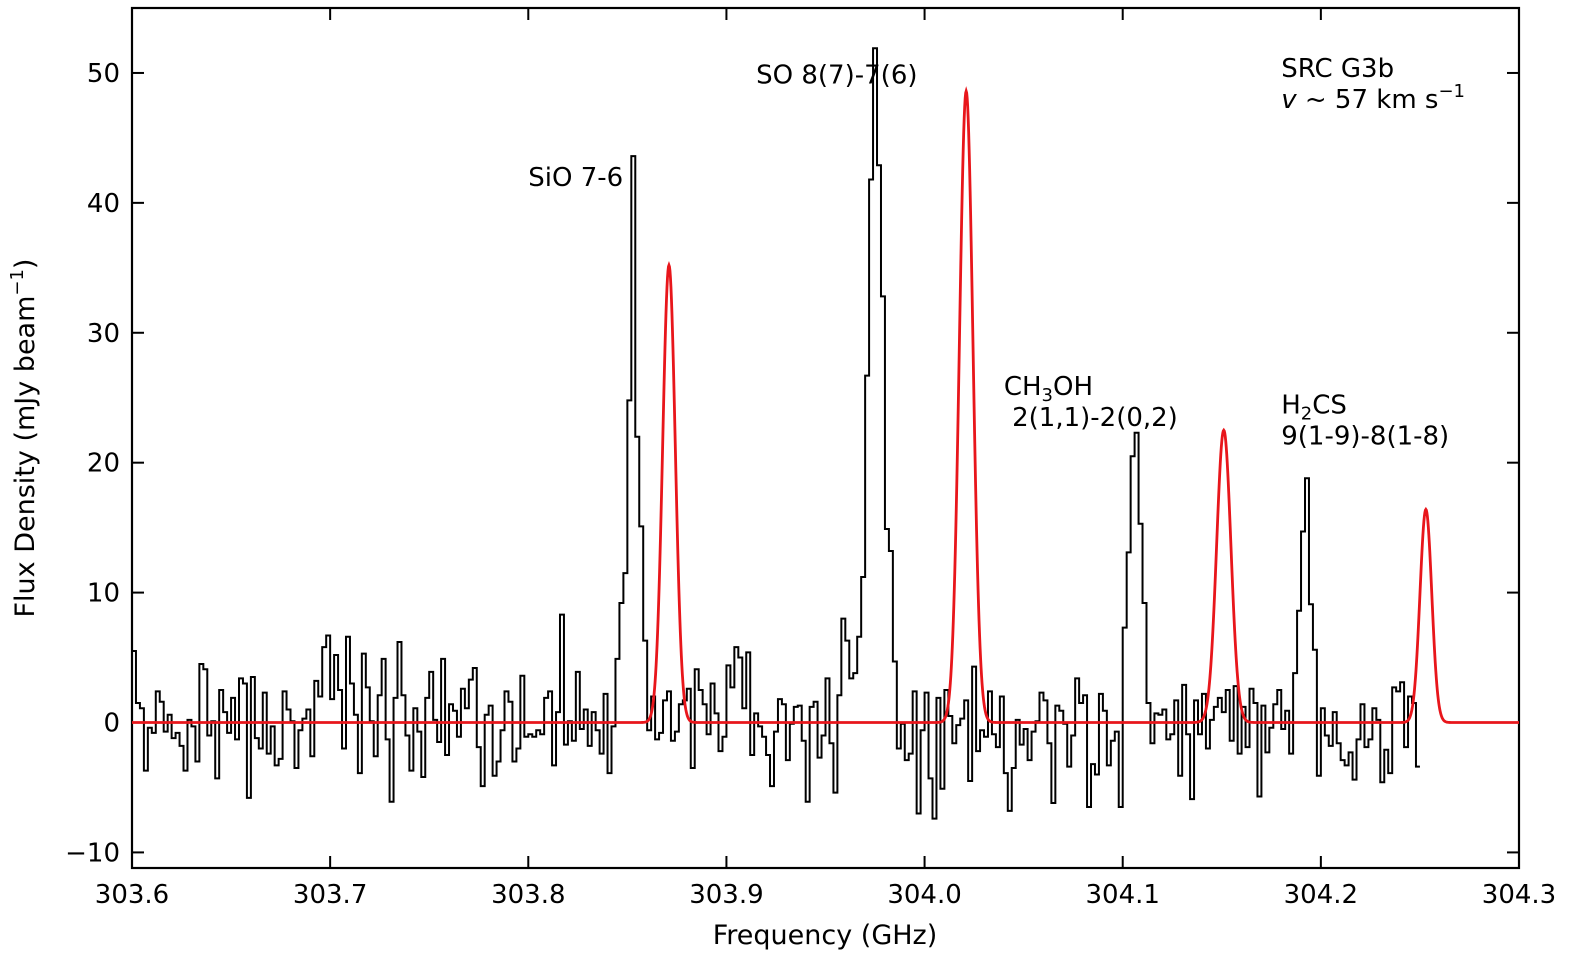 The image size is (1592, 975). Describe the element at coordinates (103, 464) in the screenshot. I see `y-tick-label: 20` at that location.